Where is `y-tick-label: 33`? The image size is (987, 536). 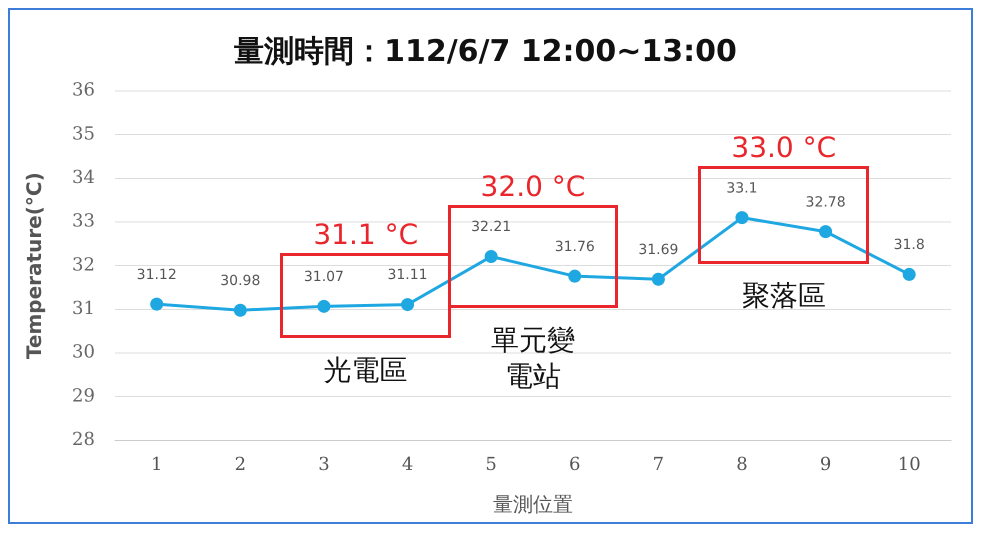 y-tick-label: 33 is located at coordinates (83, 221).